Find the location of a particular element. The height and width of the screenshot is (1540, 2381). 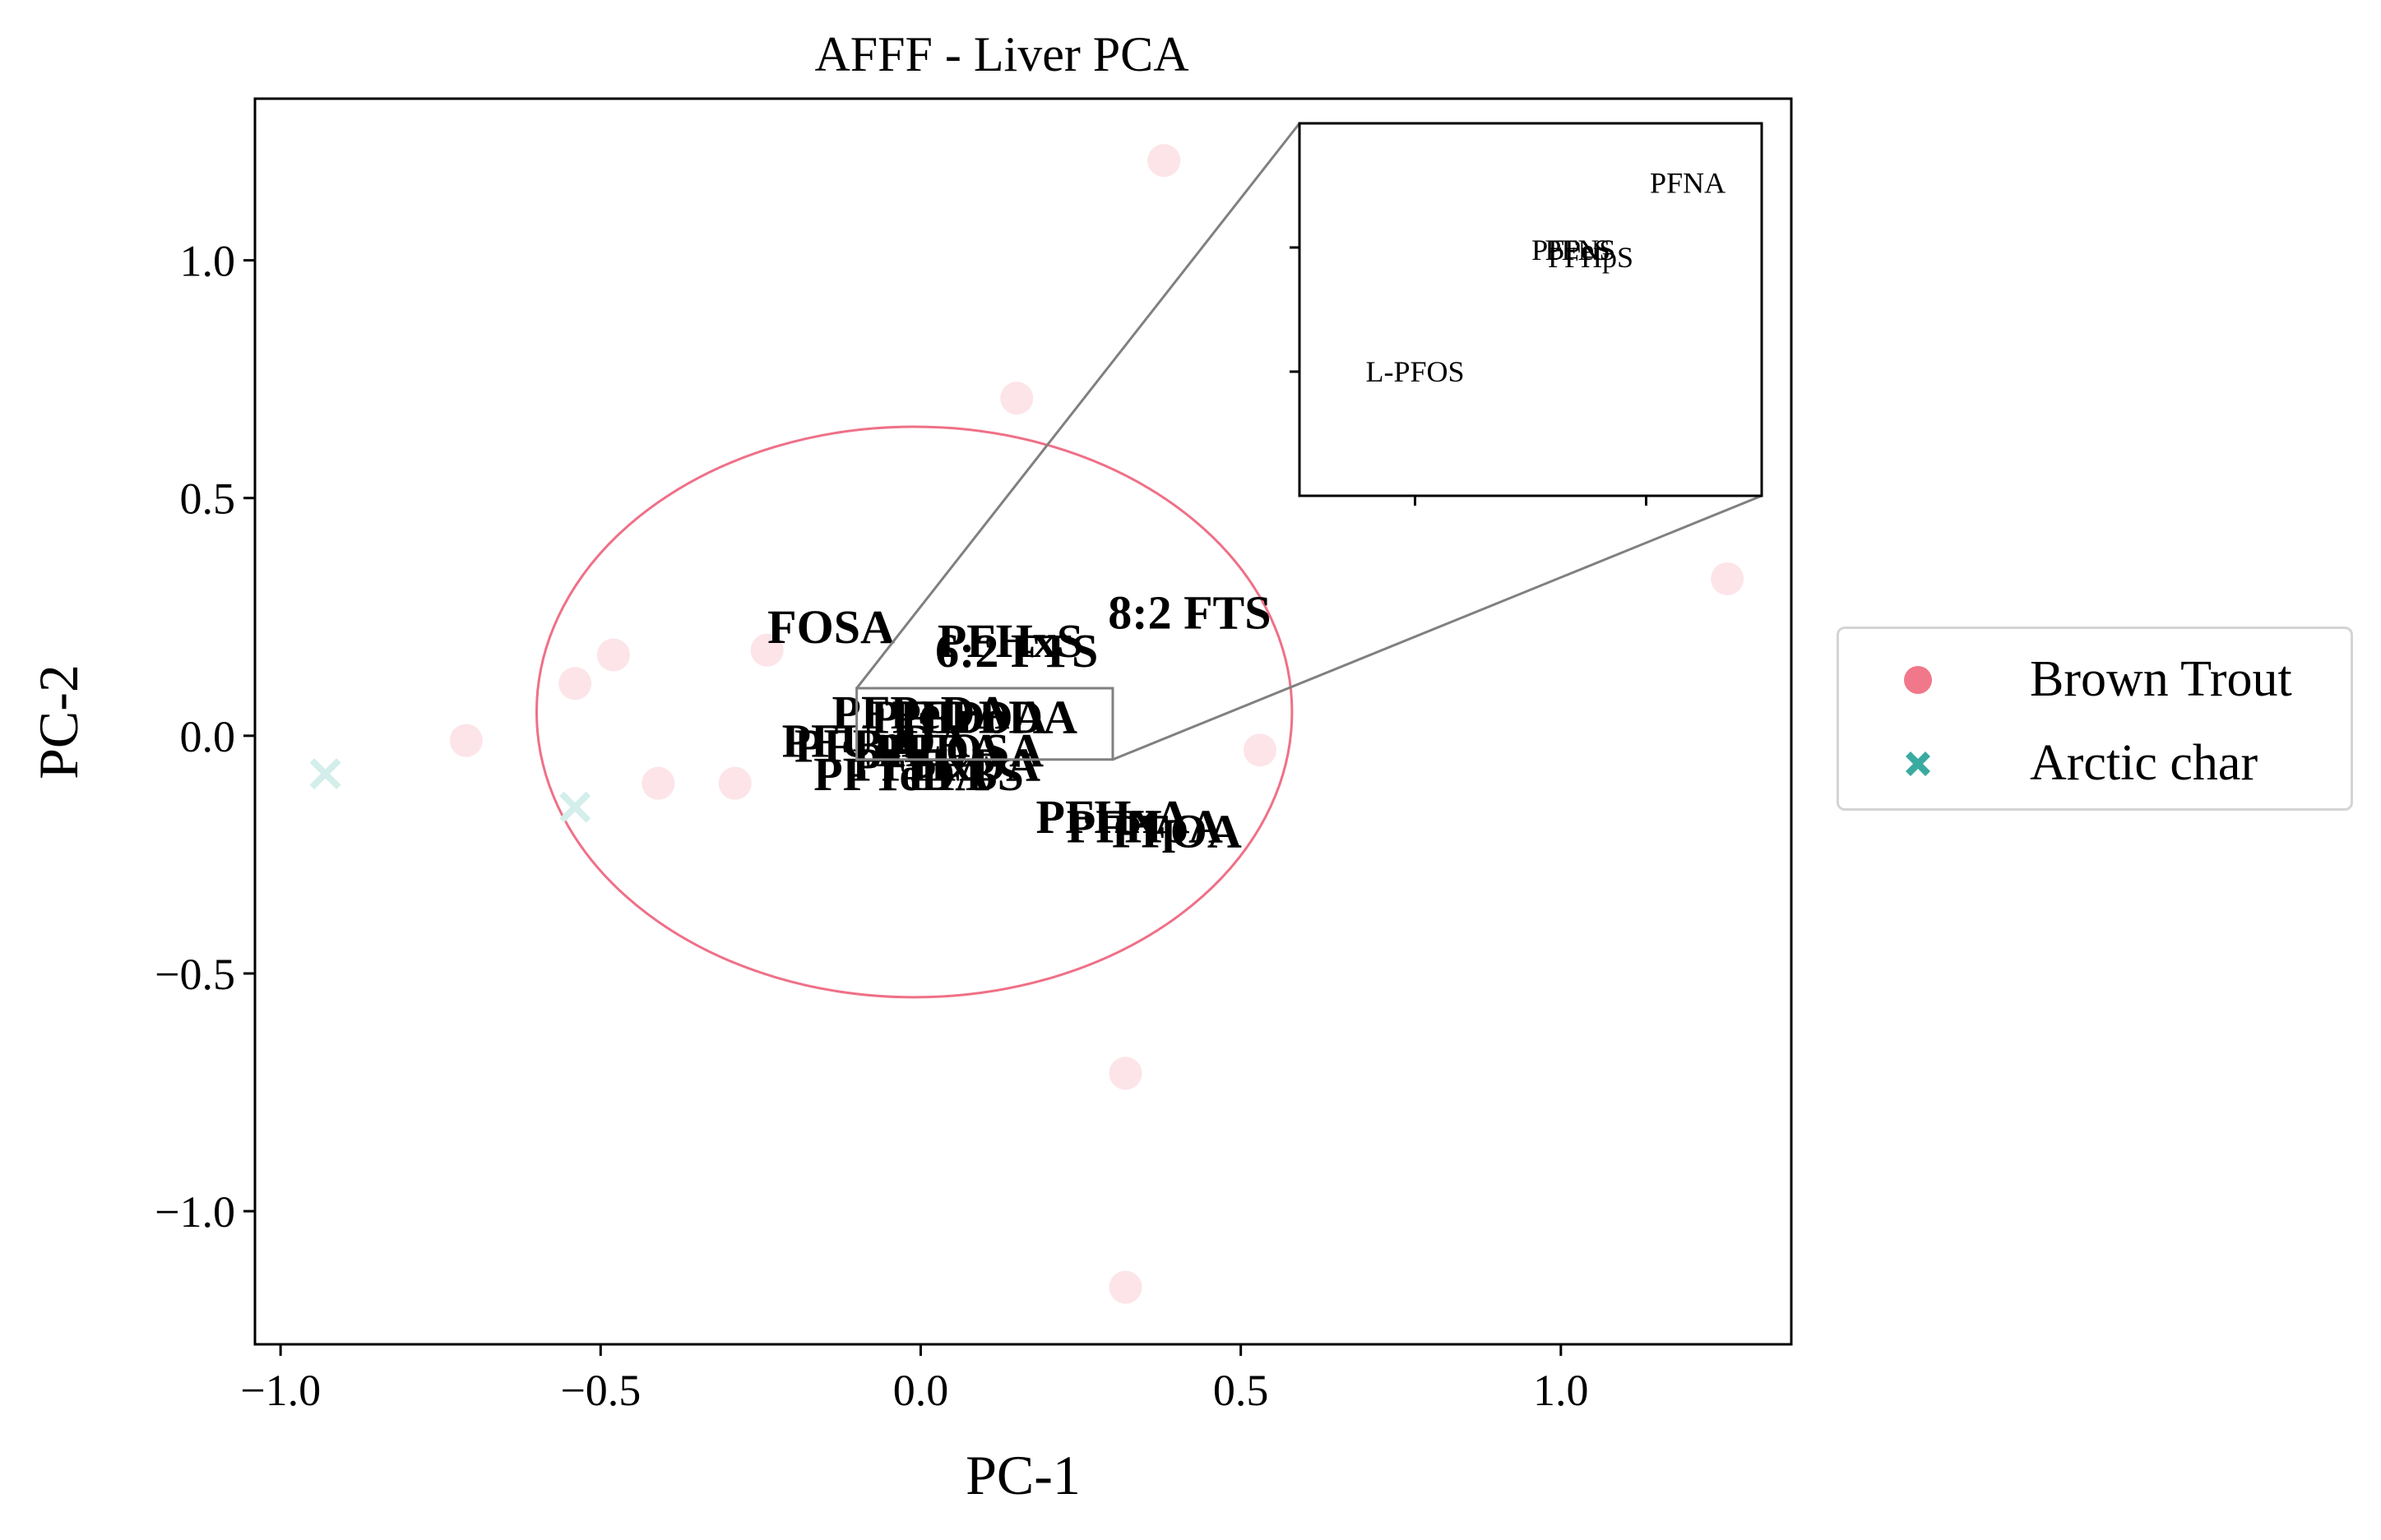

loading-label-11: PFHxDA is located at coordinates (946, 765).